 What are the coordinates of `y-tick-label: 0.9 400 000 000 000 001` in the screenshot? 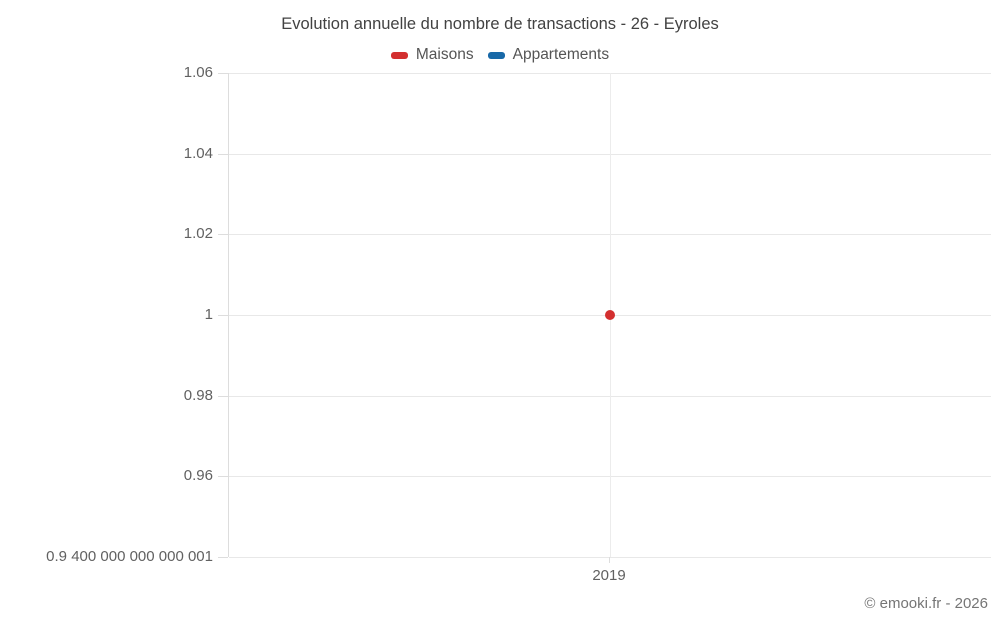 It's located at (129, 556).